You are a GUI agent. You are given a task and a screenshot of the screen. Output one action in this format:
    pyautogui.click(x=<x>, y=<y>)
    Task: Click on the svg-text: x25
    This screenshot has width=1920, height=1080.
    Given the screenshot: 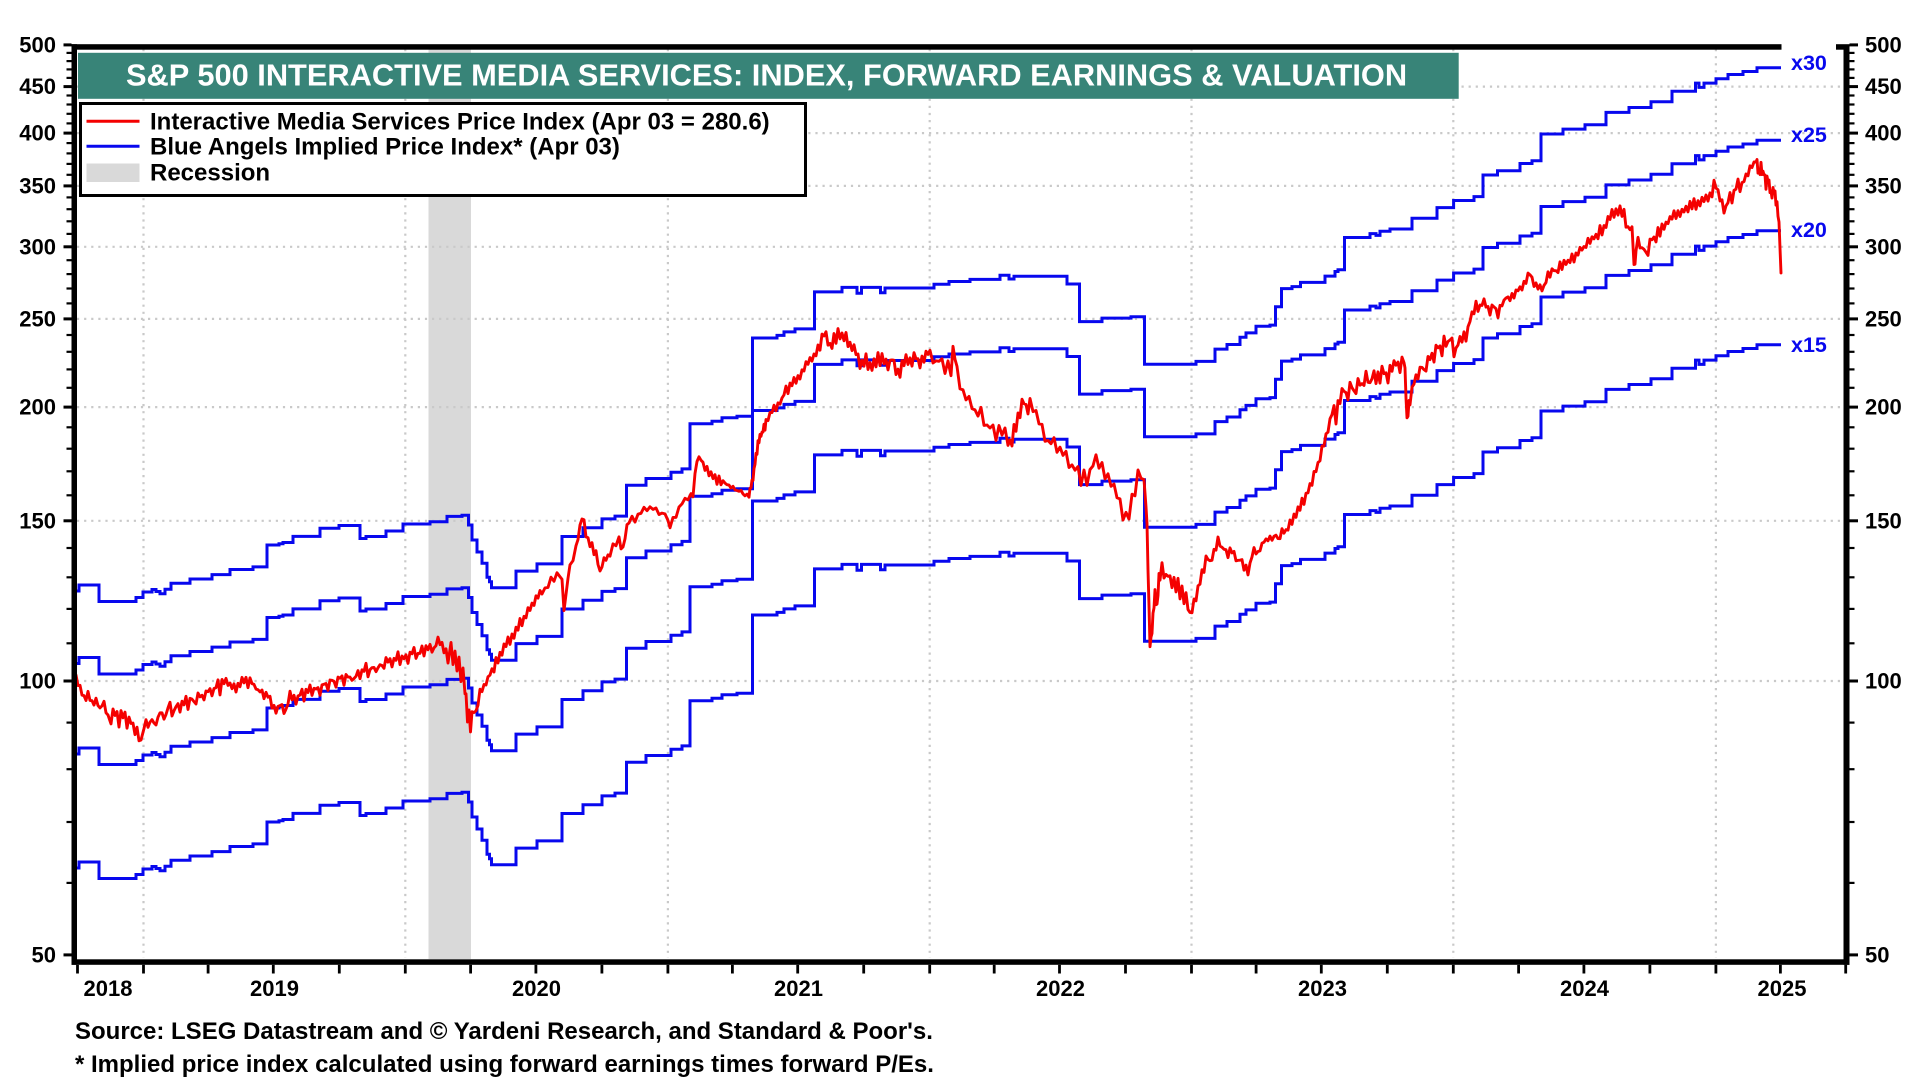 What is the action you would take?
    pyautogui.click(x=1809, y=135)
    